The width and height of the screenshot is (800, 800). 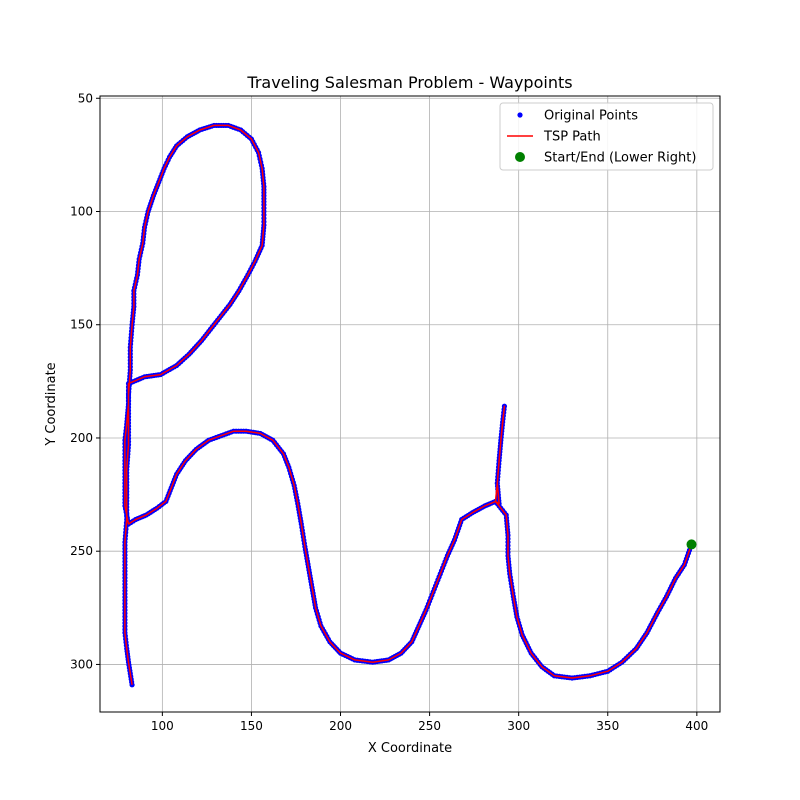 What do you see at coordinates (81, 212) in the screenshot?
I see `y-tick-label: 100` at bounding box center [81, 212].